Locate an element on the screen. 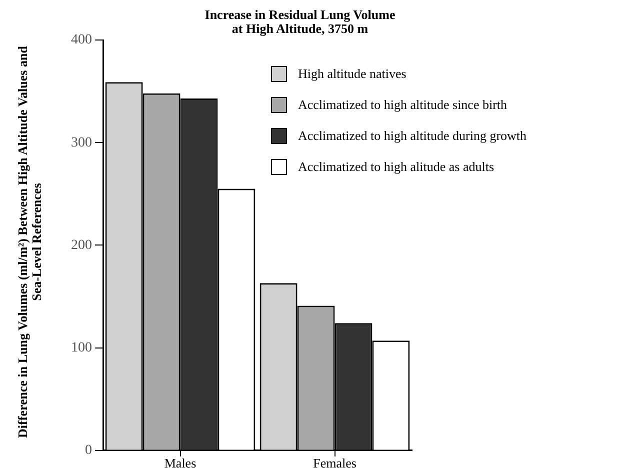 This screenshot has width=644, height=476. y-tick-label: 0 is located at coordinates (88, 450).